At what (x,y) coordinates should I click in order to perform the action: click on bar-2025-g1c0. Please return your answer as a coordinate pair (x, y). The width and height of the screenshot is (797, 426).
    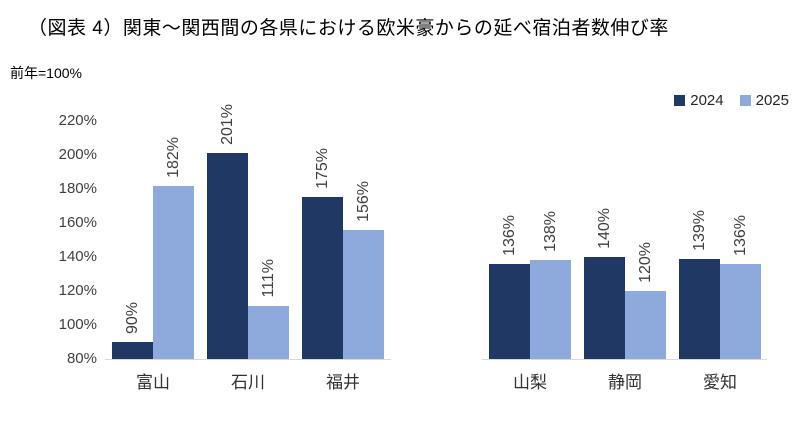
    Looking at the image, I should click on (550, 309).